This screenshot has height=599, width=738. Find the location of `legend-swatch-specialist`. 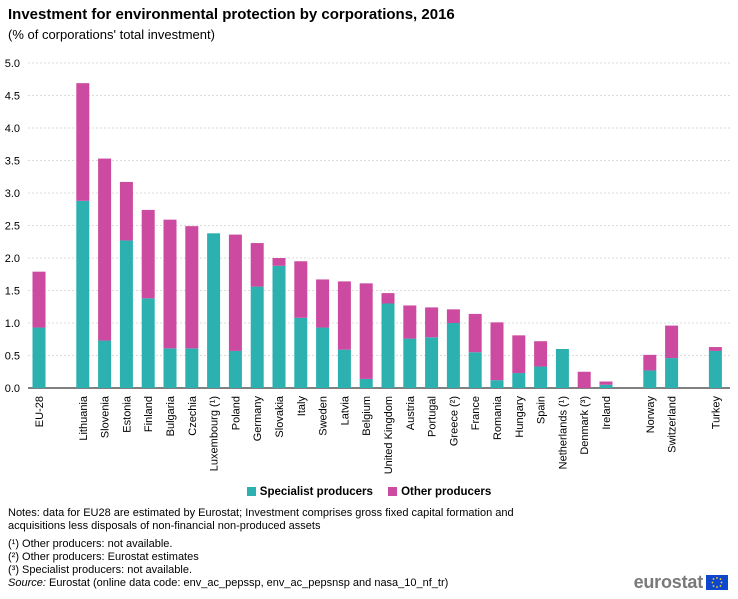

legend-swatch-specialist is located at coordinates (251, 492).